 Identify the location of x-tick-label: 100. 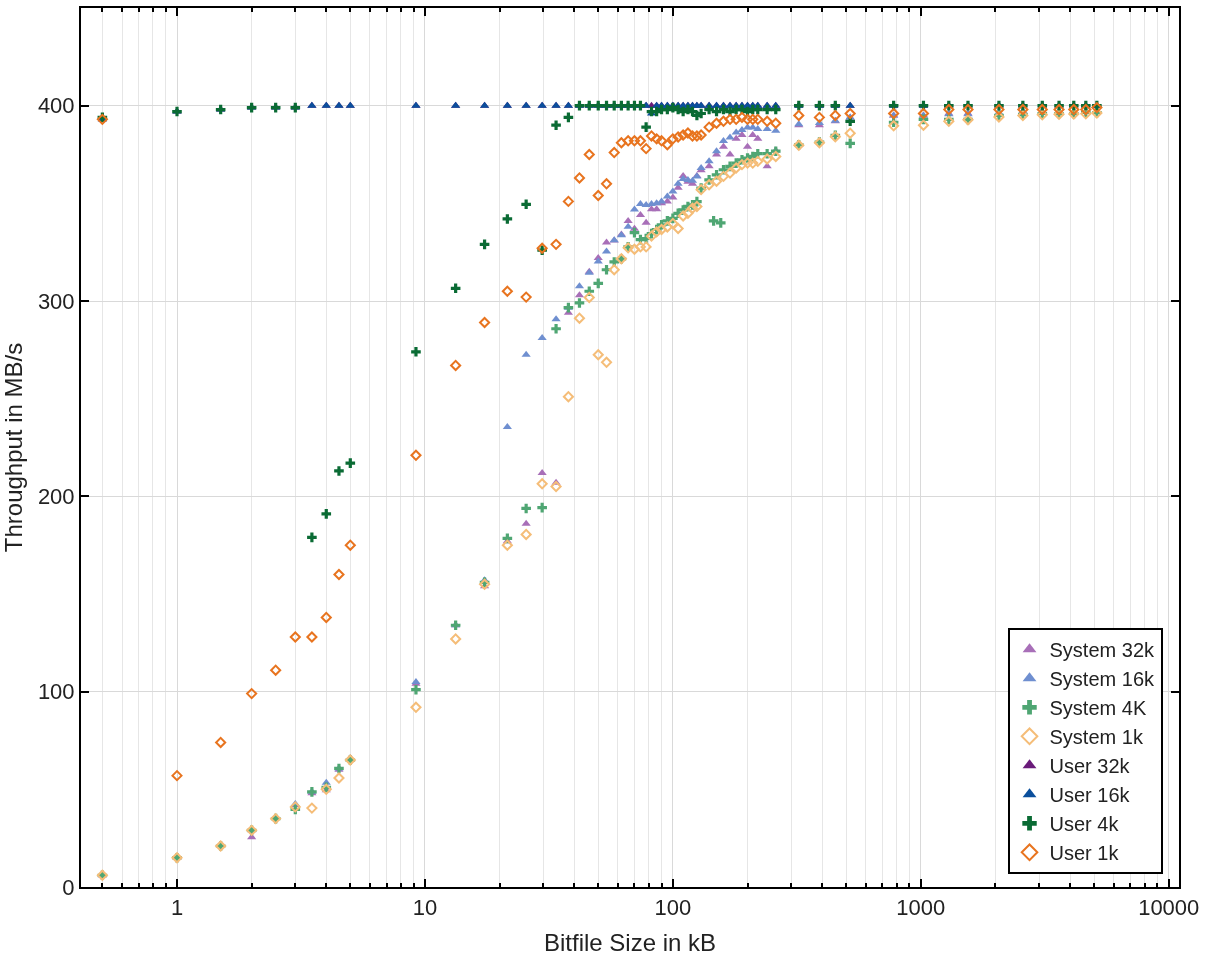
(673, 908).